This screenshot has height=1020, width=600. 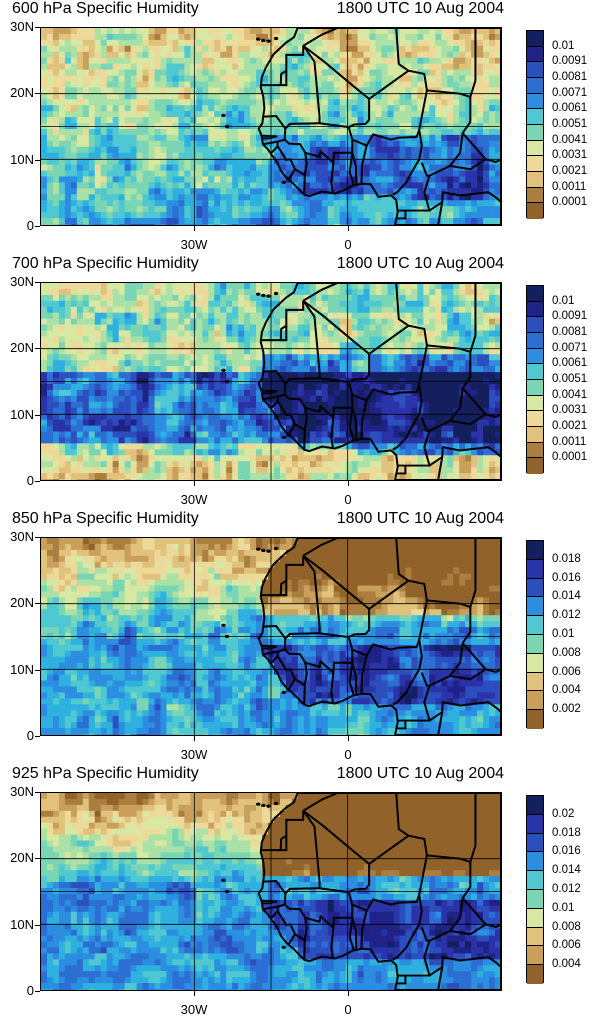 What do you see at coordinates (566, 558) in the screenshot?
I see `colorbar-label: 0.018` at bounding box center [566, 558].